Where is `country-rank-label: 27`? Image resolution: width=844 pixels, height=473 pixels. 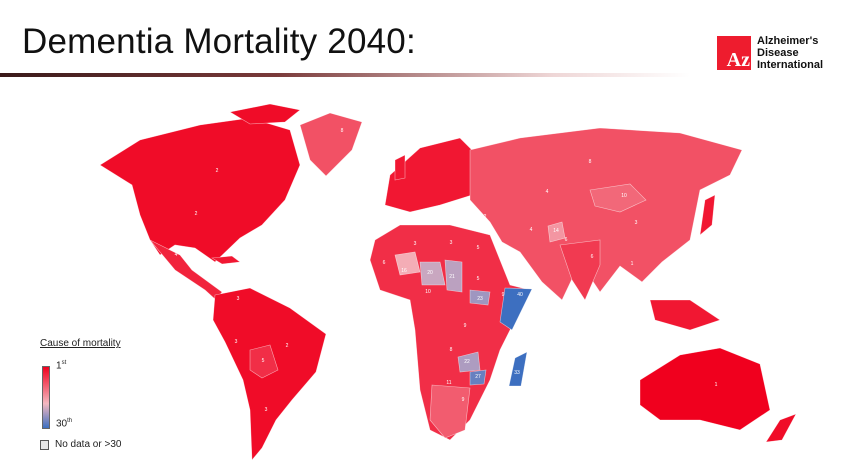 country-rank-label: 27 is located at coordinates (478, 377).